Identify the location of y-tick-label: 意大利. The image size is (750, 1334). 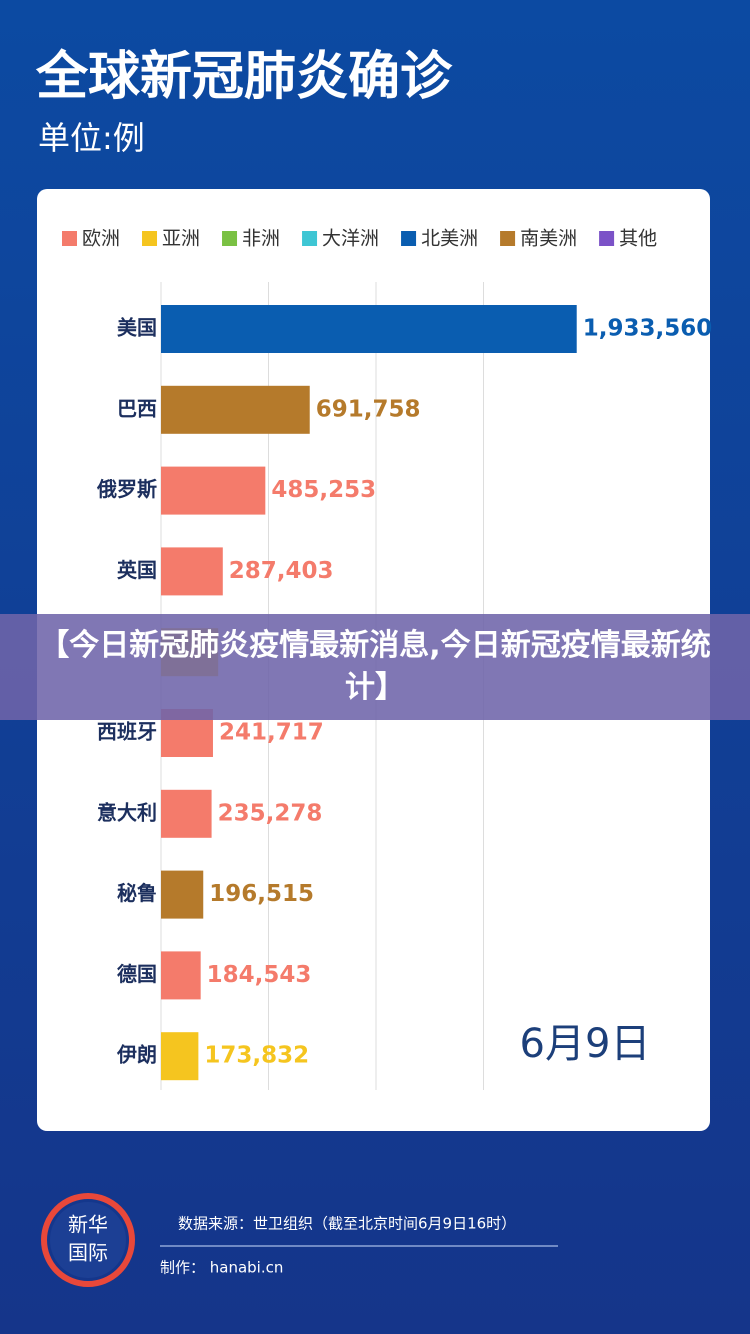
(127, 812).